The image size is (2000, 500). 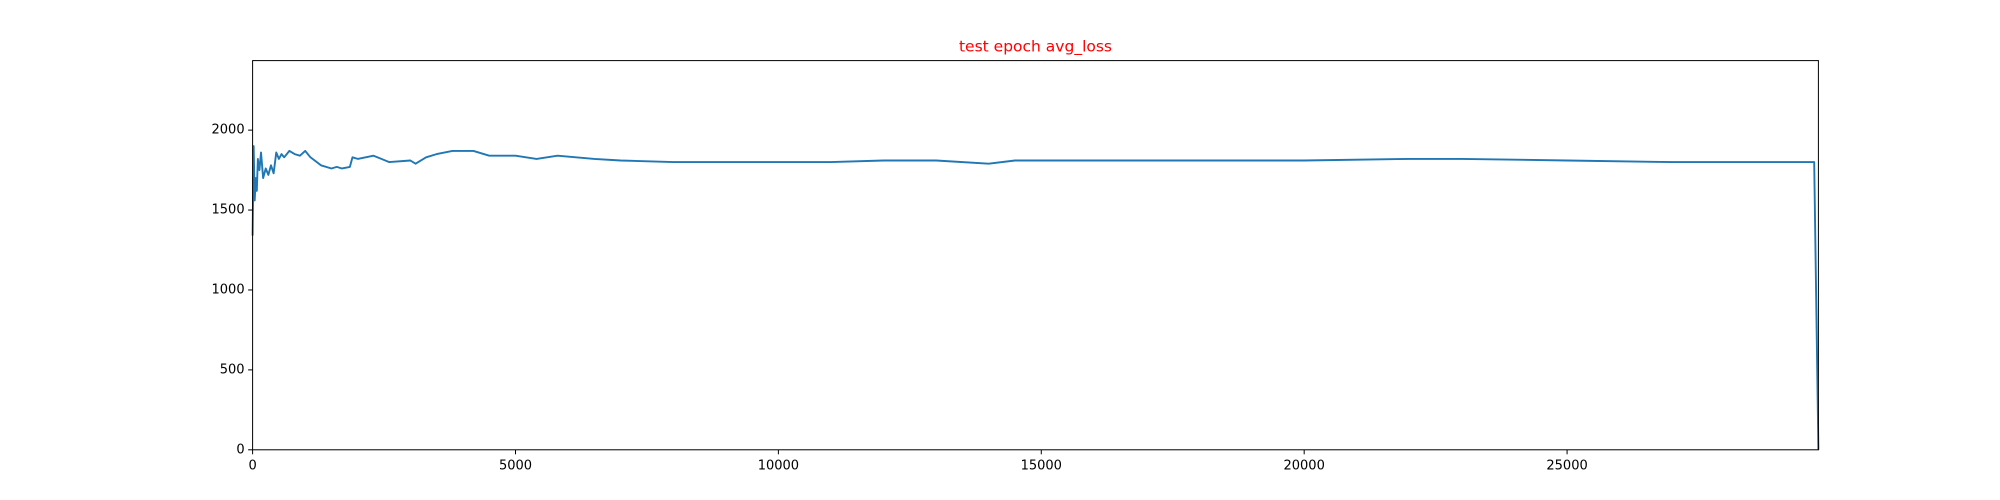 What do you see at coordinates (515, 465) in the screenshot?
I see `x-tick-label: 5000` at bounding box center [515, 465].